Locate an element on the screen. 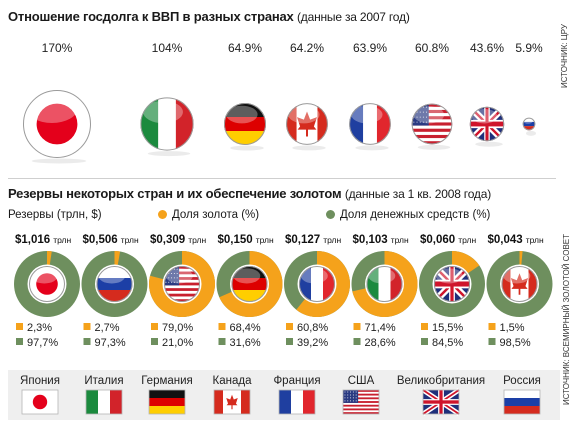  country-flag-japan is located at coordinates (40, 402).